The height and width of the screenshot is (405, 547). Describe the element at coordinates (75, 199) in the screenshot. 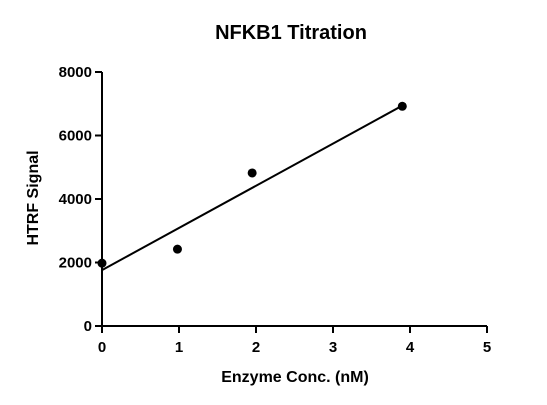

I see `y-tick-label: 4000` at that location.